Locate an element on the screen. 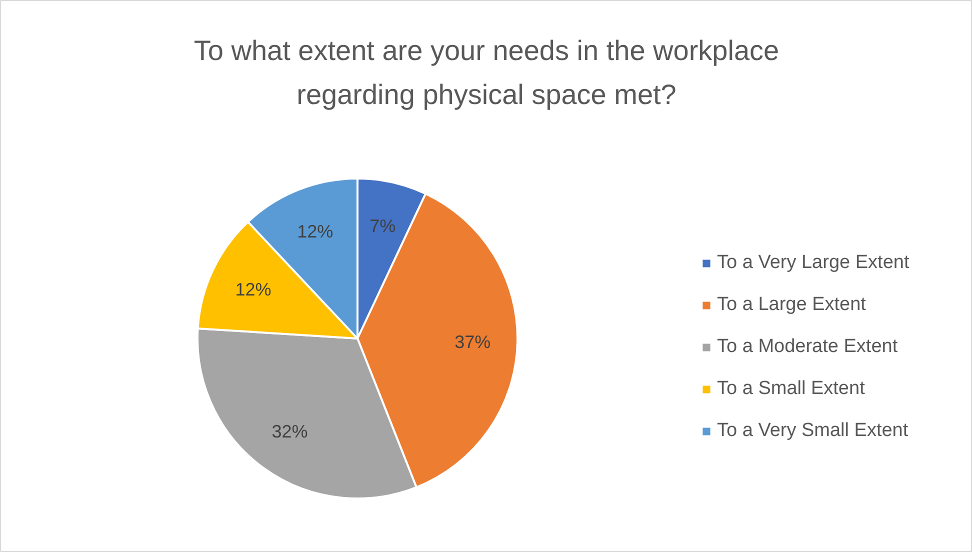 The height and width of the screenshot is (552, 972). data-label: 37% is located at coordinates (472, 342).